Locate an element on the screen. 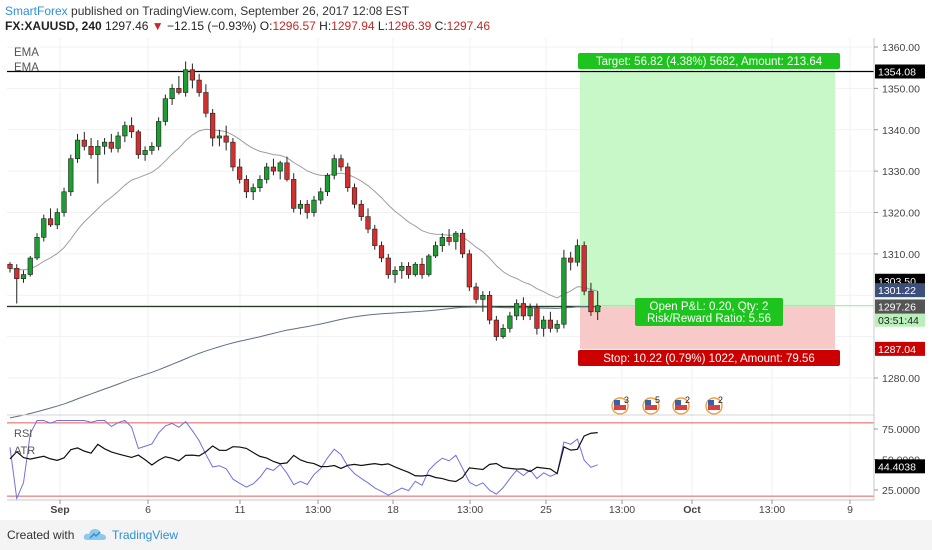 This screenshot has width=932, height=550. ema-legend-2: EMA is located at coordinates (26, 68).